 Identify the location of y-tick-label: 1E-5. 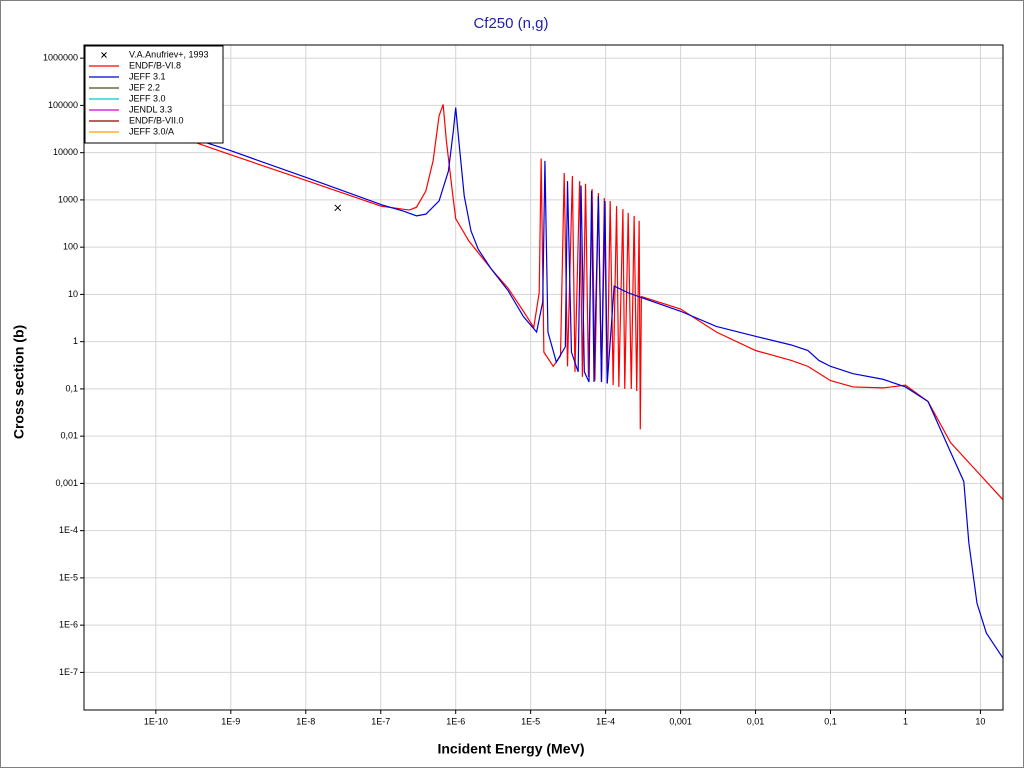
(68, 577).